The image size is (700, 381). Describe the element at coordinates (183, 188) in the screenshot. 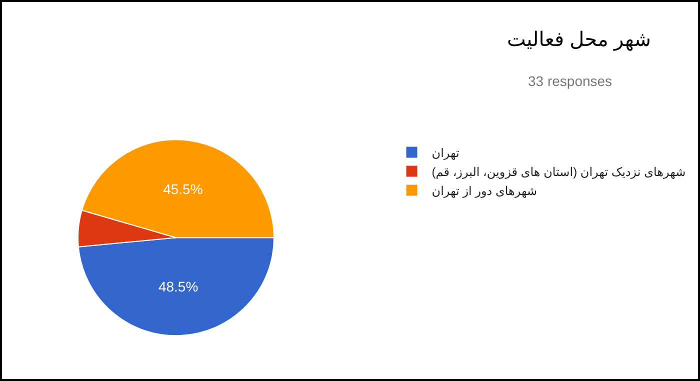

I see `data-label: 45.5%` at that location.